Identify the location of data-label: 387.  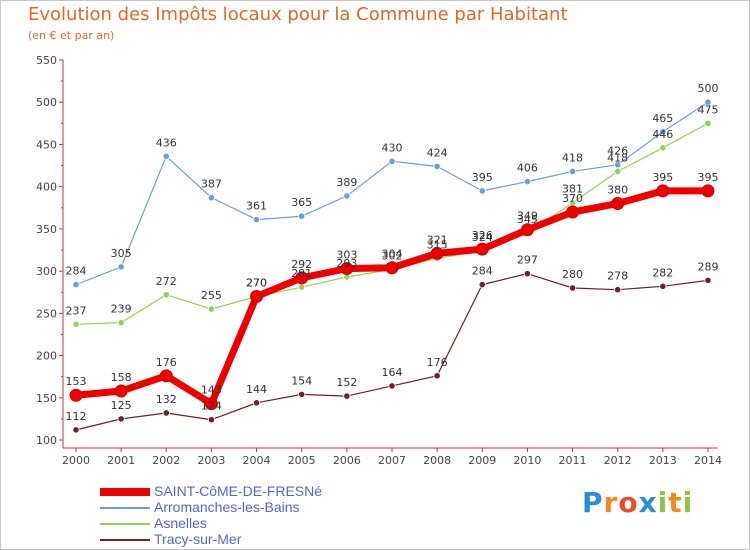
(211, 184).